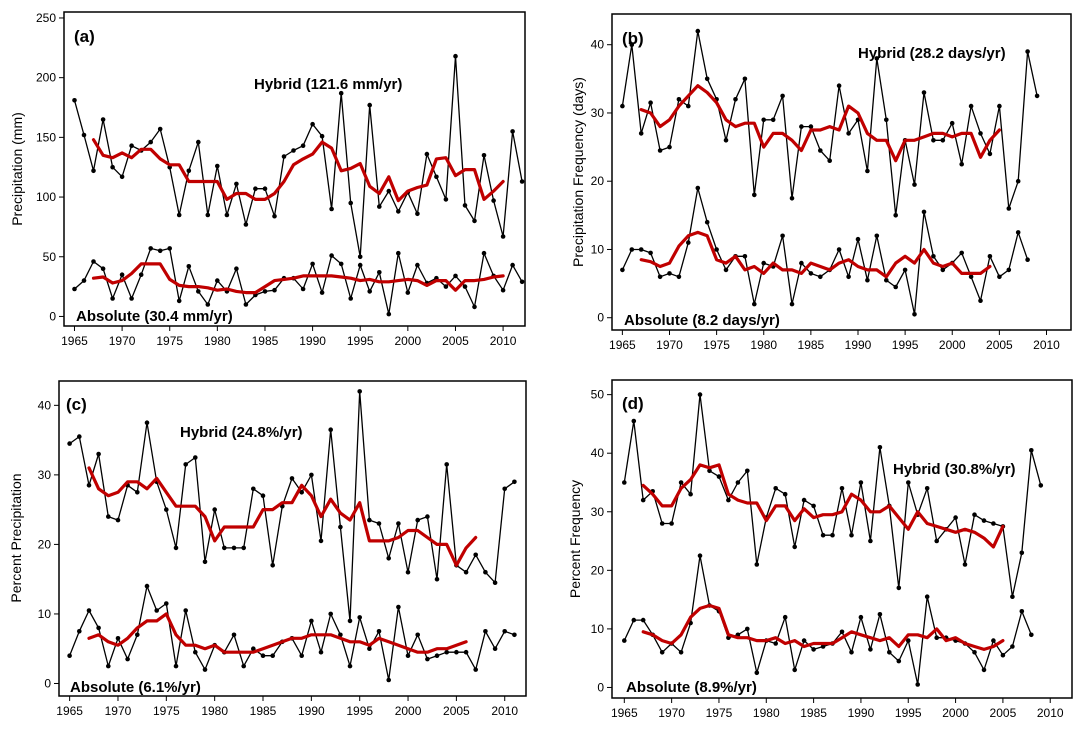 This screenshot has width=1084, height=730. Describe the element at coordinates (815, 254) in the screenshot. I see `panel-b-absolute-smoothed-line` at that location.